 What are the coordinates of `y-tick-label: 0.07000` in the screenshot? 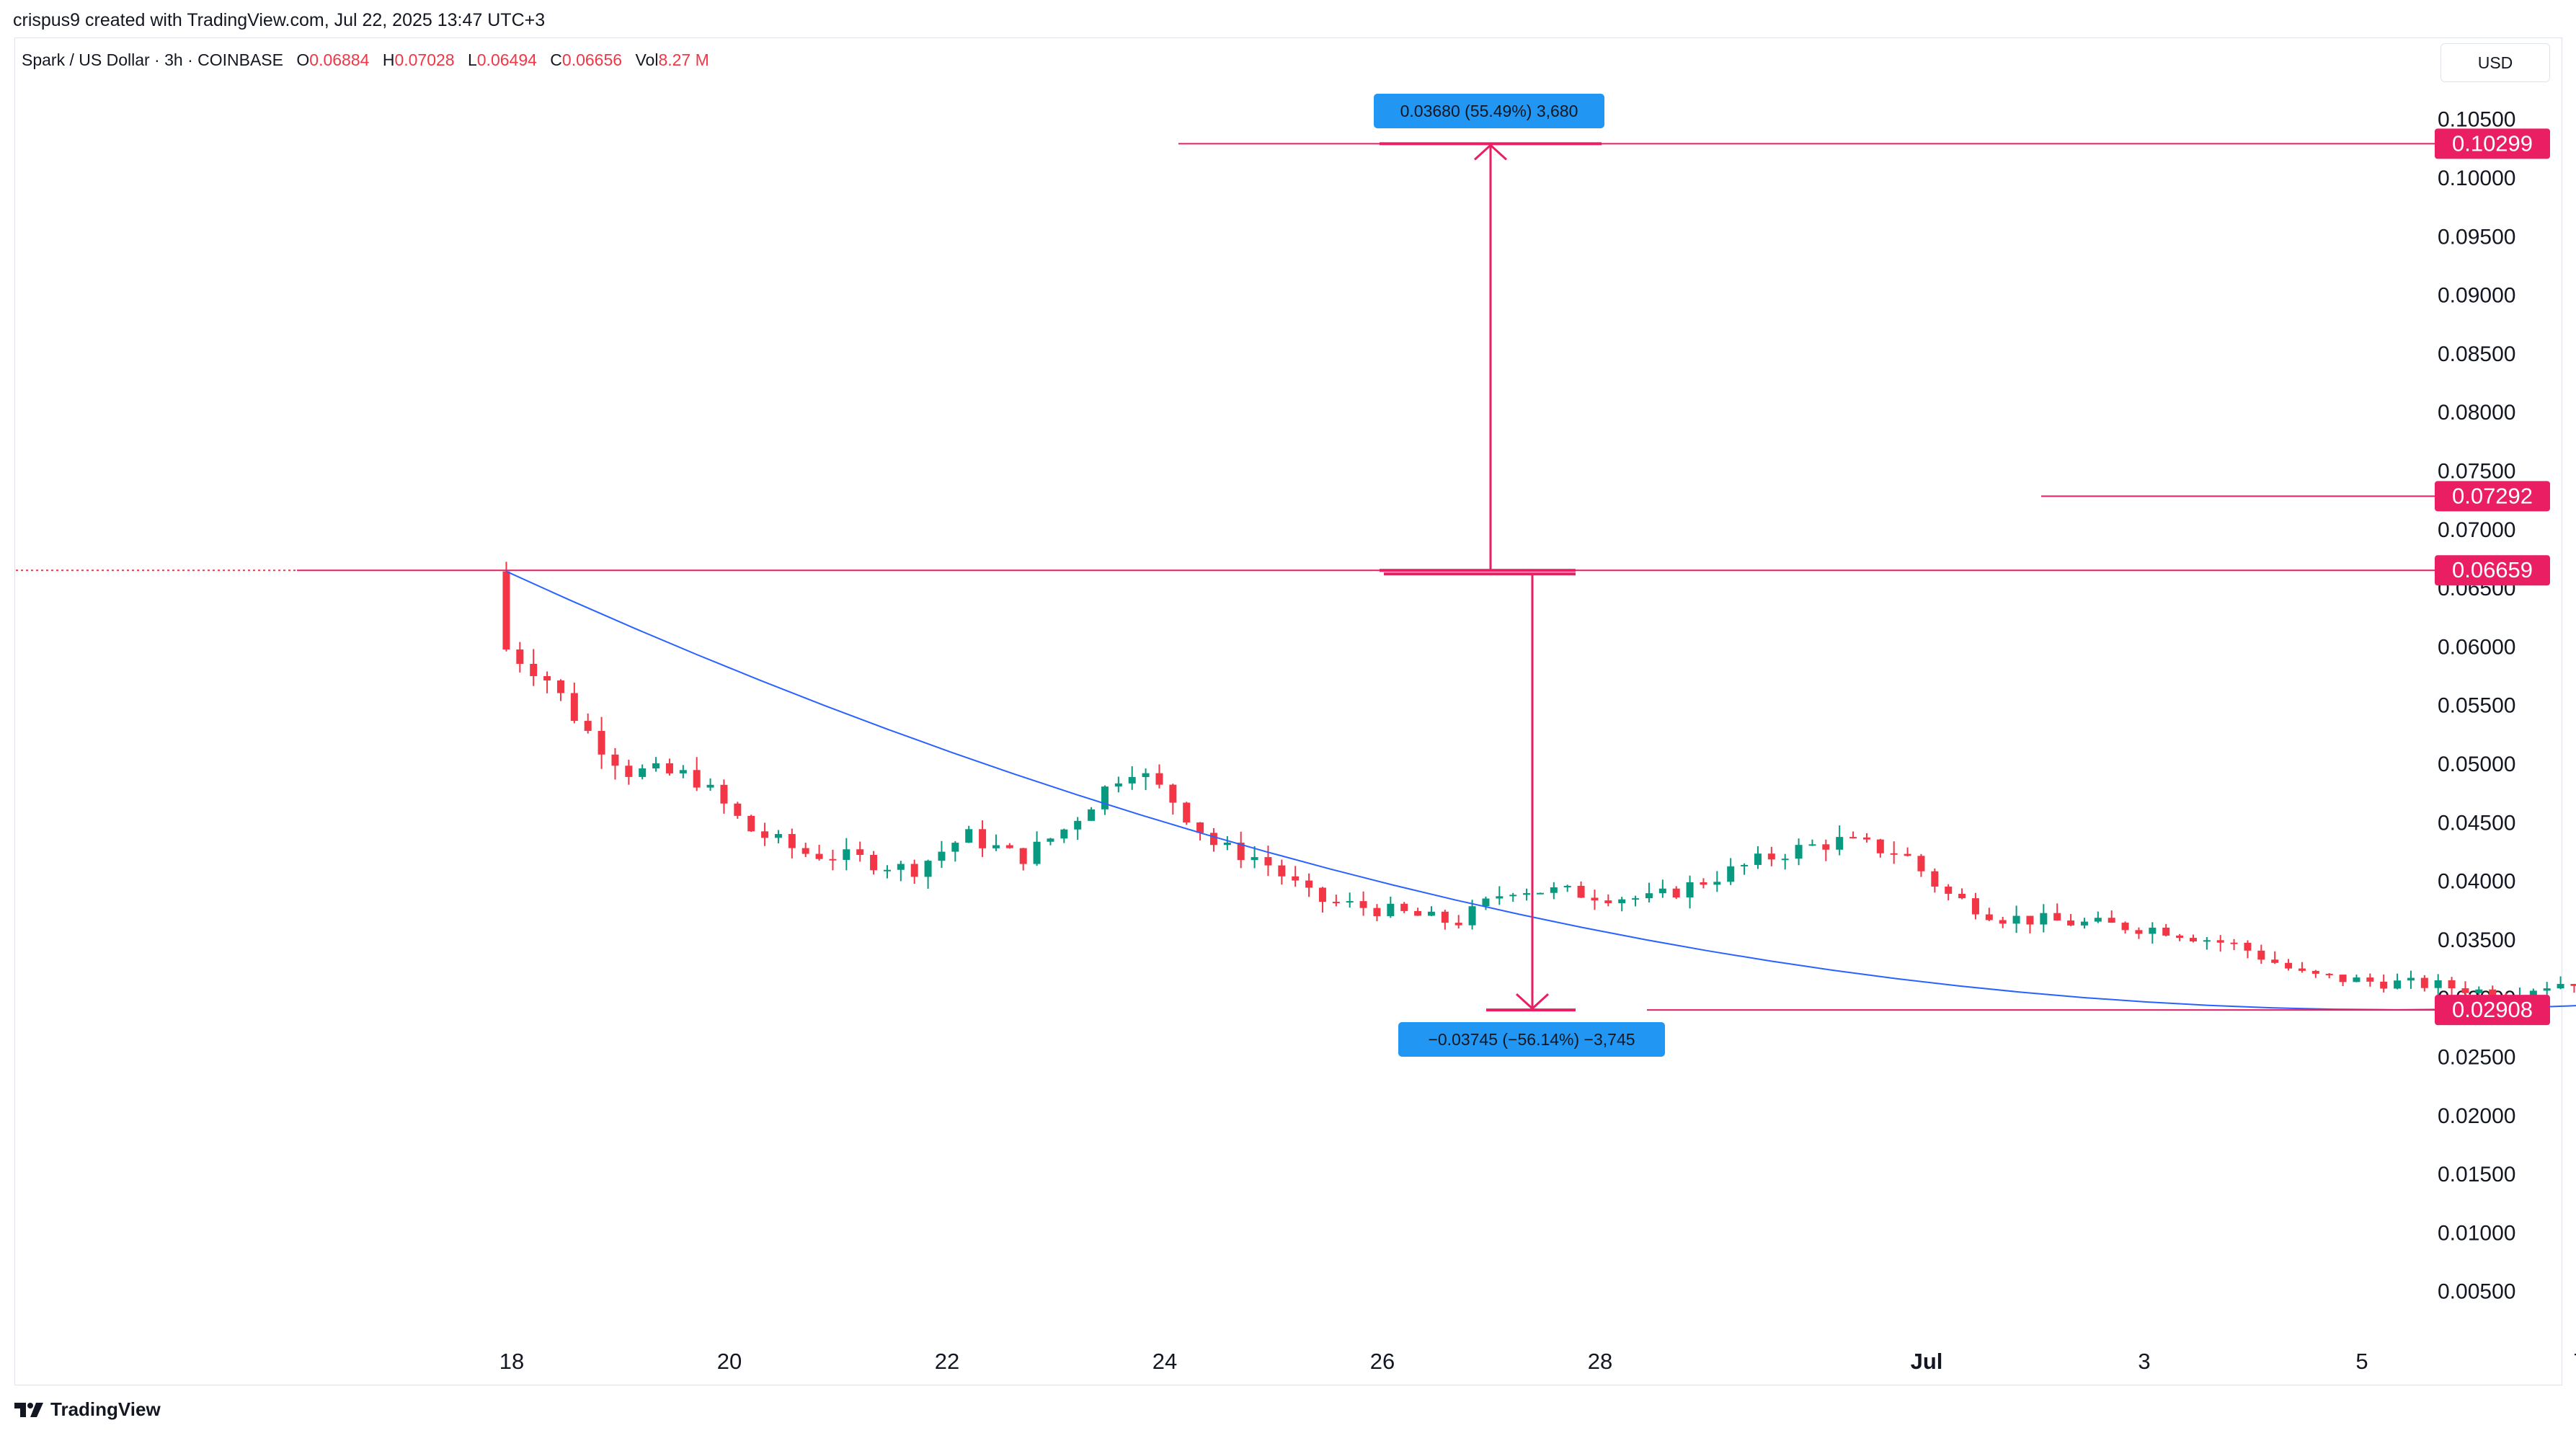 It's located at (2476, 530).